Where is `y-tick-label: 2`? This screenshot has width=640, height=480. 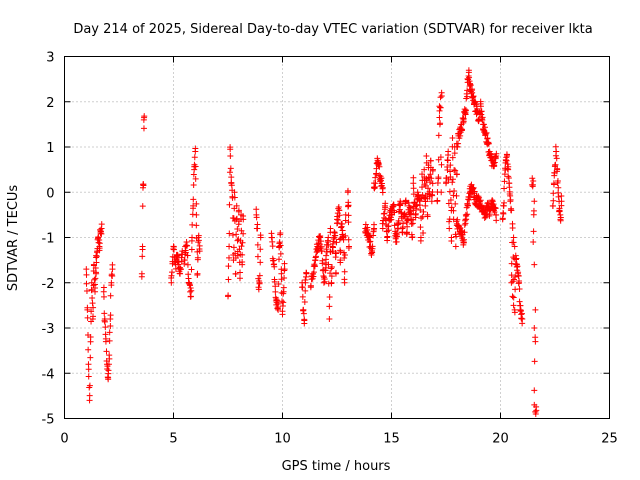
y-tick-label: 2 is located at coordinates (50, 103).